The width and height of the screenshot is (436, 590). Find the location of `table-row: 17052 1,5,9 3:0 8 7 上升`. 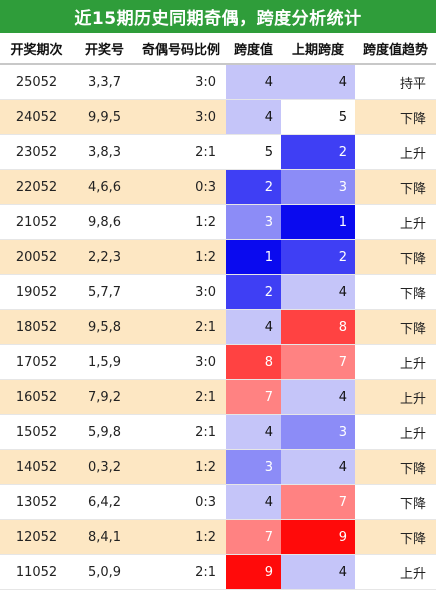

table-row: 17052 1,5,9 3:0 8 7 上升 is located at coordinates (218, 362).